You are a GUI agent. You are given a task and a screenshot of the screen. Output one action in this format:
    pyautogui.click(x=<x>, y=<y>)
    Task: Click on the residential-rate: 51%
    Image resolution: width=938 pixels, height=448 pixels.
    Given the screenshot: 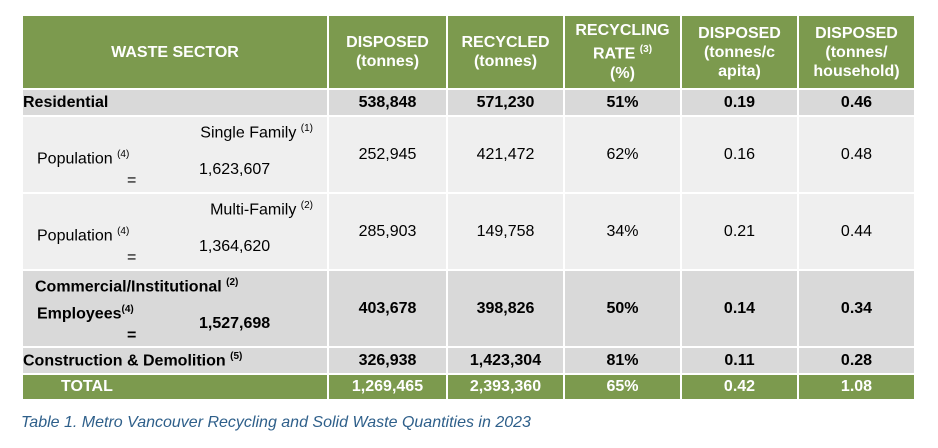 What is the action you would take?
    pyautogui.click(x=622, y=102)
    